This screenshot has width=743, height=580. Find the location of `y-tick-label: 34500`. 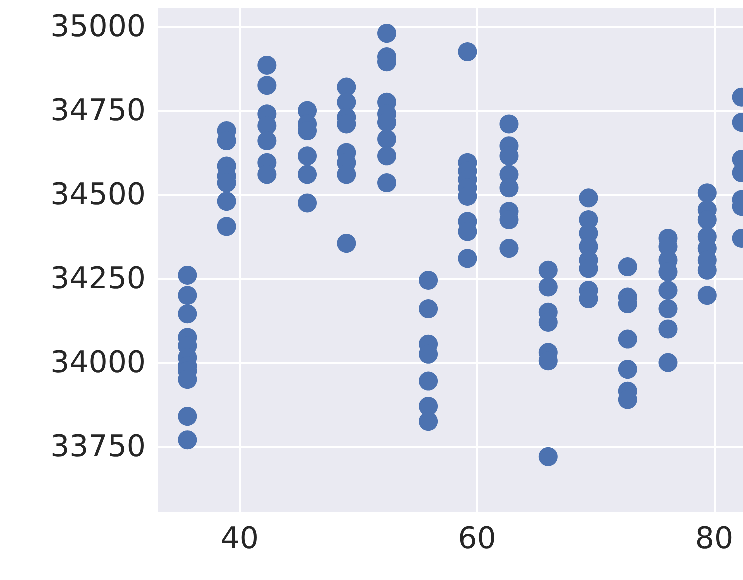

y-tick-label: 34500 is located at coordinates (98, 194).